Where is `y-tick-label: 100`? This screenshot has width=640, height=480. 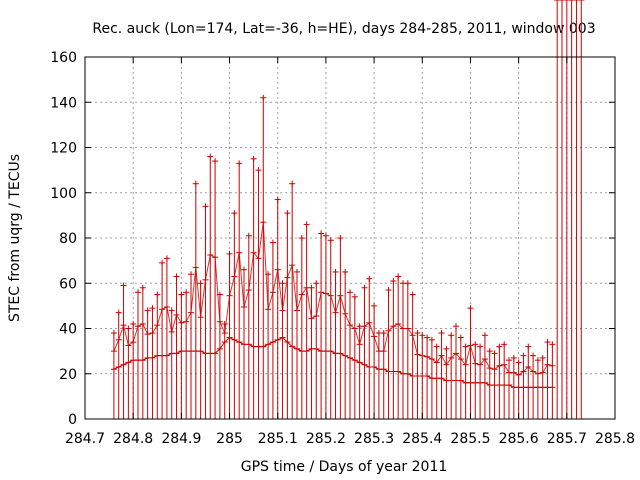 y-tick-label: 100 is located at coordinates (63, 194).